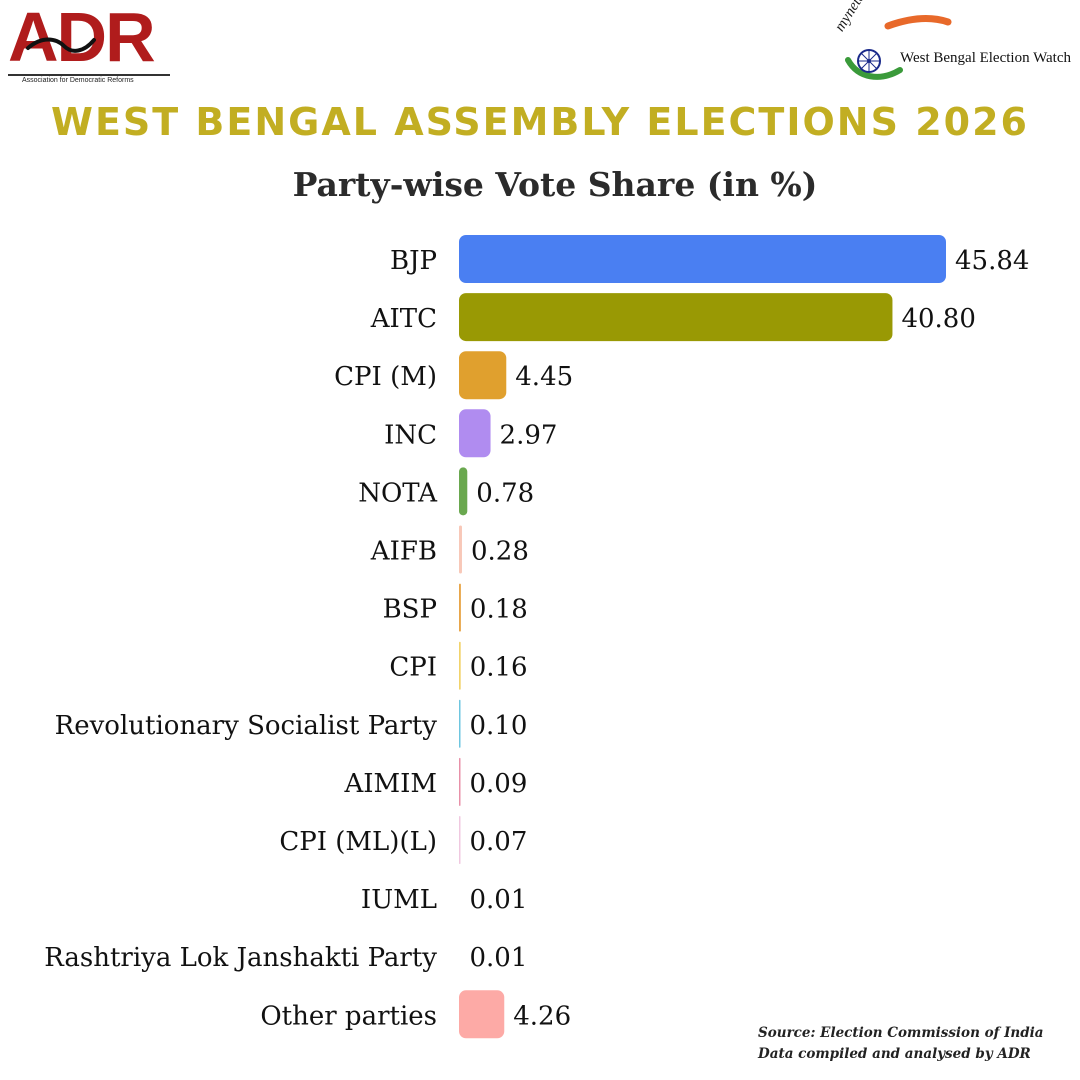 This screenshot has width=1080, height=1080. Describe the element at coordinates (460, 549) in the screenshot. I see `bar-aifb` at that location.